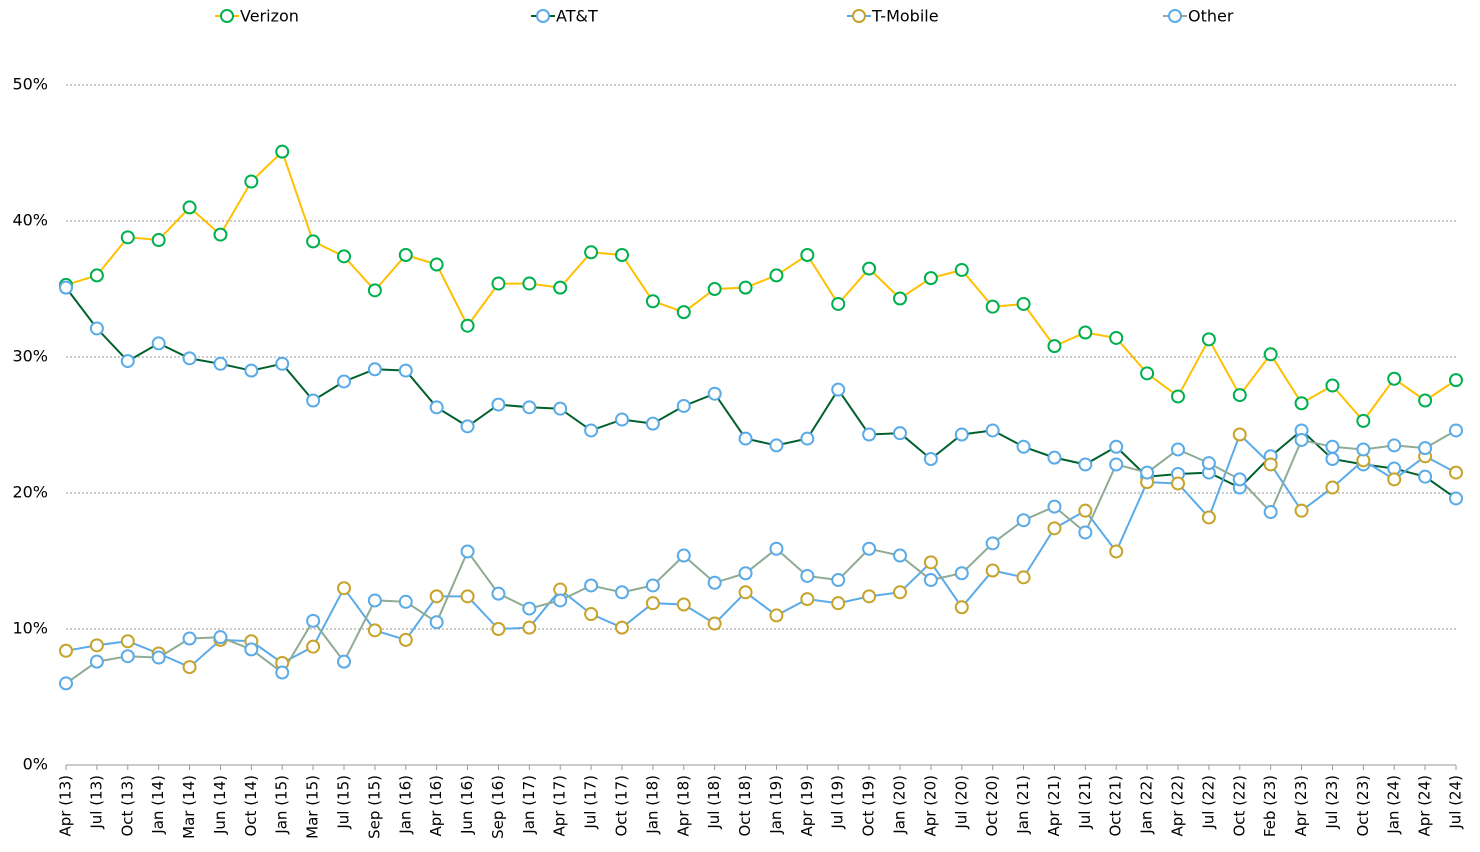 Image resolution: width=1480 pixels, height=852 pixels. Describe the element at coordinates (158, 805) in the screenshot. I see `x-tick-label: Jan (14)` at that location.